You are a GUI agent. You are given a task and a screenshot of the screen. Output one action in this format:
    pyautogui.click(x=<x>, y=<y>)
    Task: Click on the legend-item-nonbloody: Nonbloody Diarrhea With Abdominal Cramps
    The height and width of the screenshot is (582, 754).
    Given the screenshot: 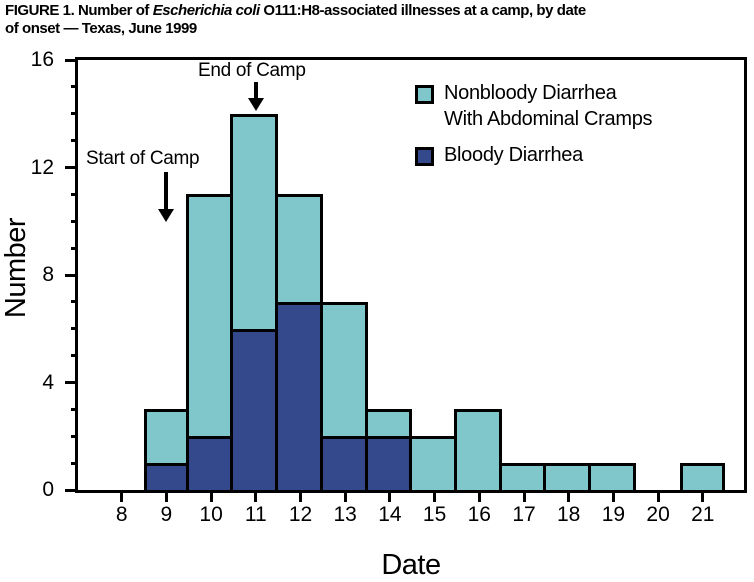 What is the action you would take?
    pyautogui.click(x=534, y=106)
    